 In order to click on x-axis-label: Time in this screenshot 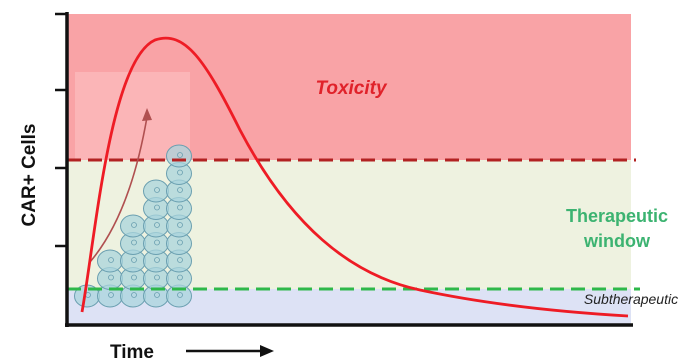, I will do `click(132, 352)`.